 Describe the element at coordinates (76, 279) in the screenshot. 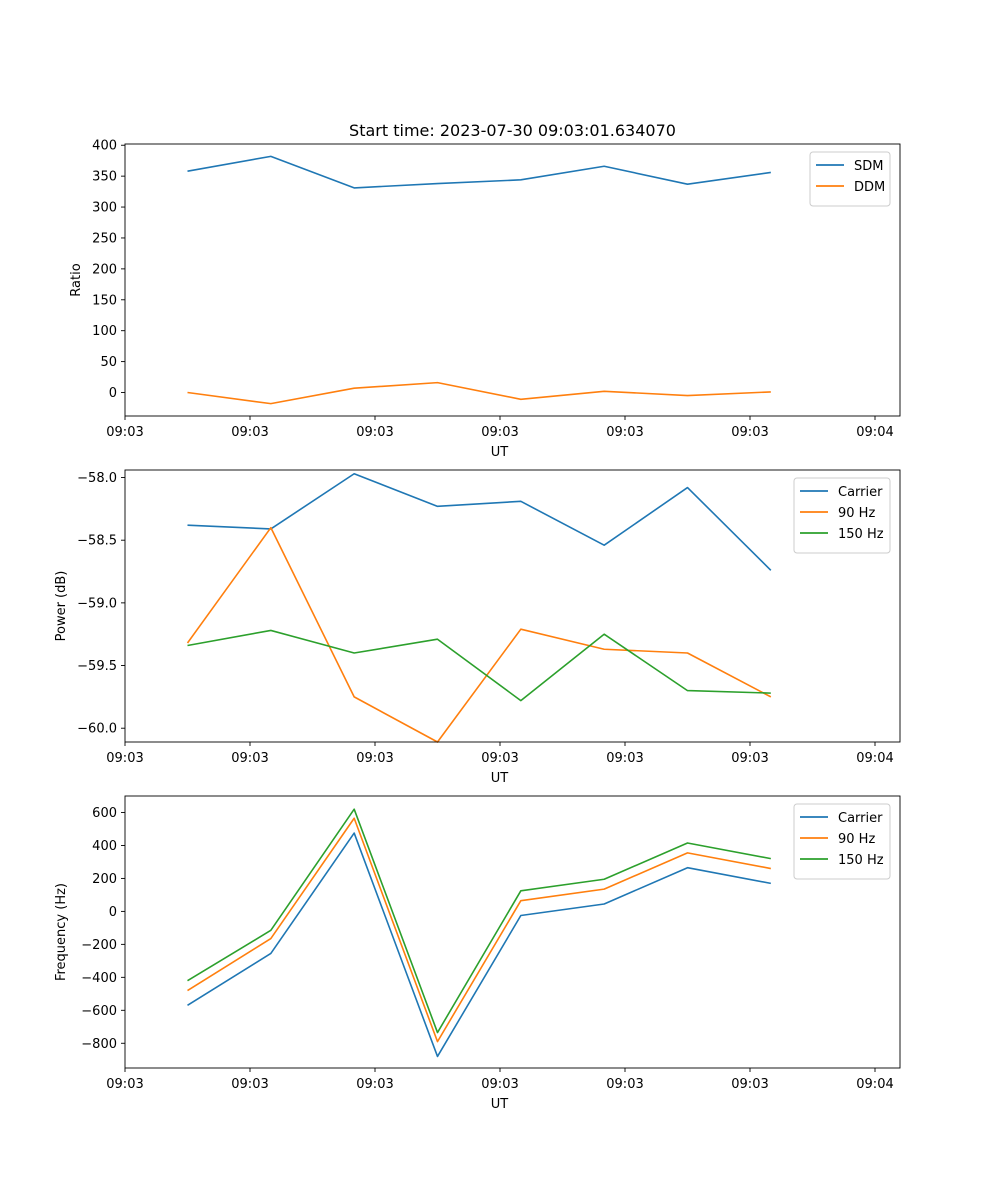

I see `y-axis-label: Ratio` at that location.